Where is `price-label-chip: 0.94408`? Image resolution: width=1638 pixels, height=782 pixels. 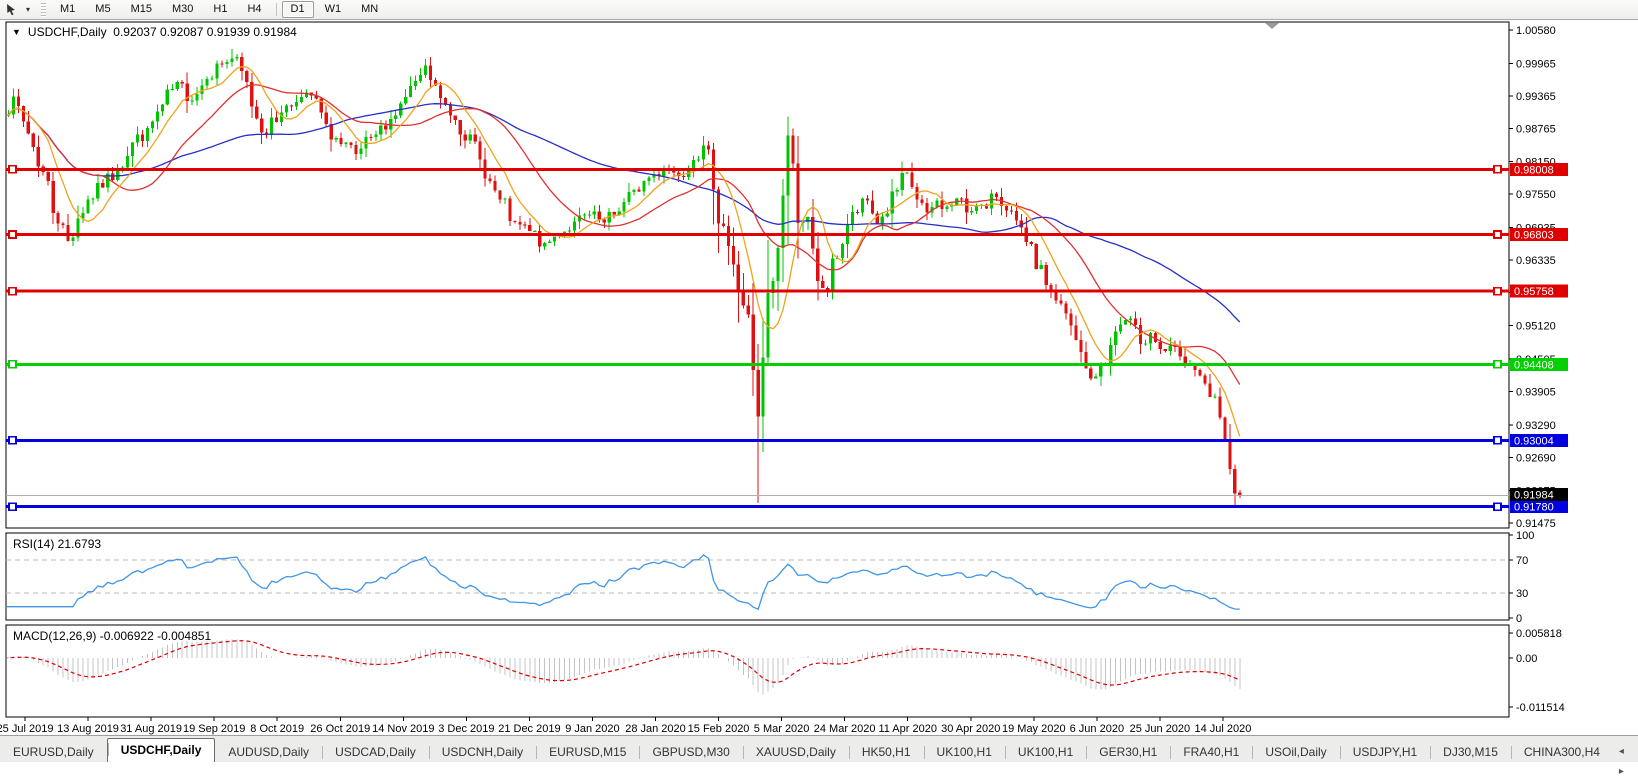 price-label-chip: 0.94408 is located at coordinates (1539, 364).